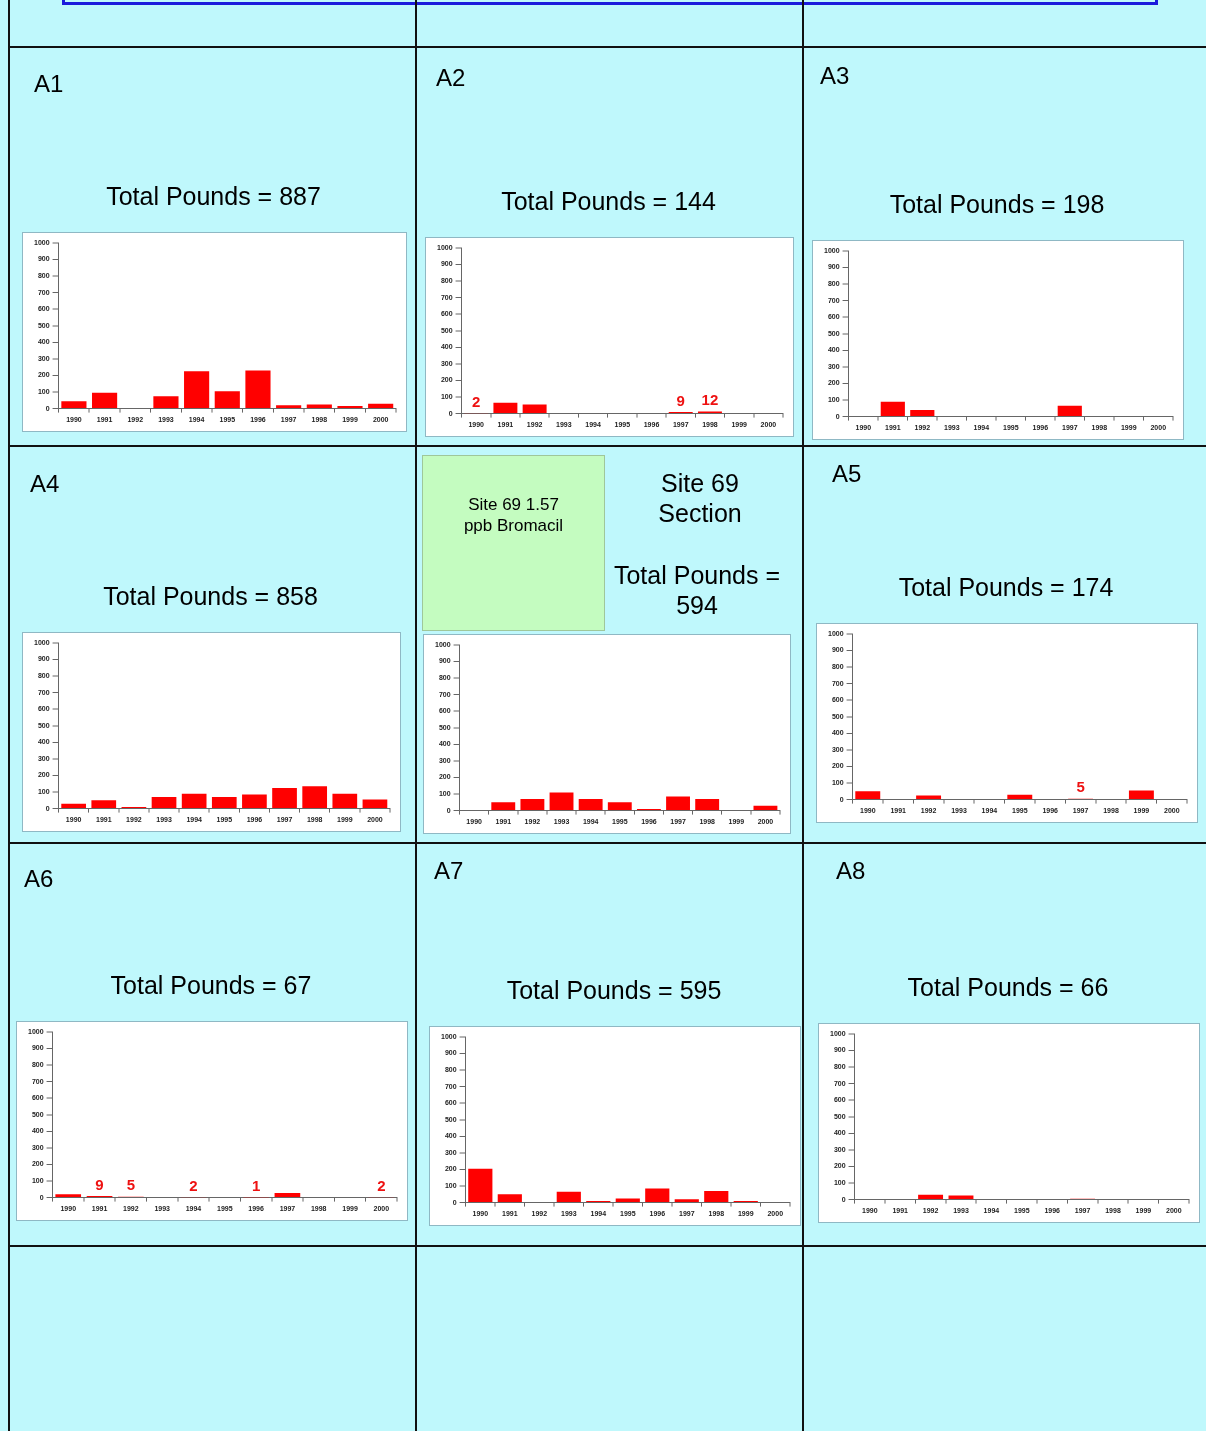 The image size is (1206, 1431). What do you see at coordinates (847, 474) in the screenshot?
I see `chart-title: A5` at bounding box center [847, 474].